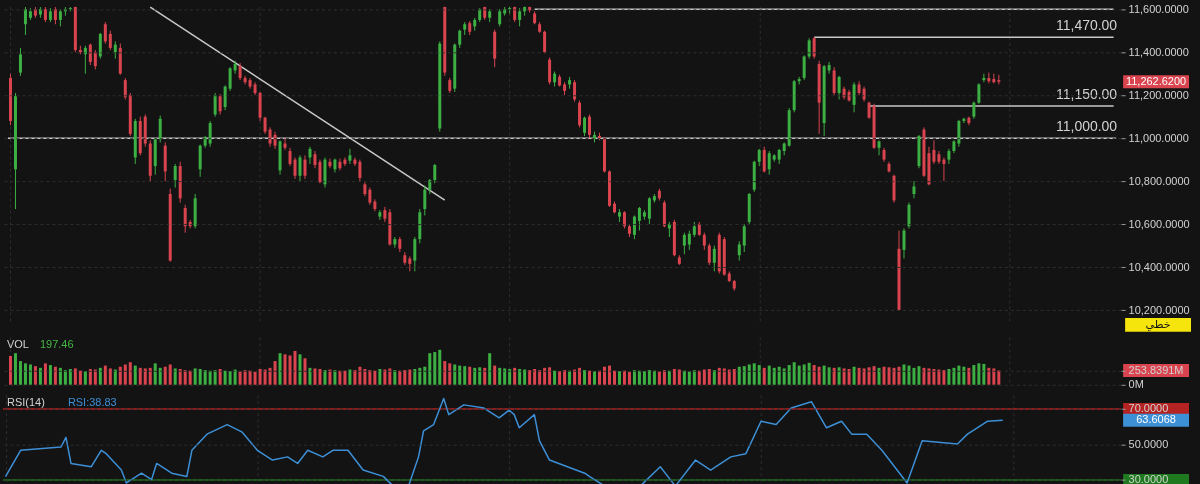 The image size is (1200, 484). What do you see at coordinates (1087, 25) in the screenshot?
I see `series-label: 11,470.00` at bounding box center [1087, 25].